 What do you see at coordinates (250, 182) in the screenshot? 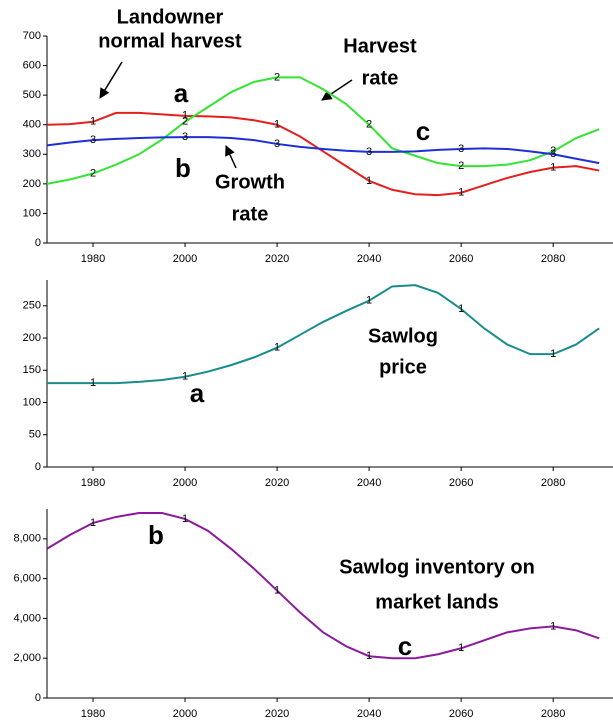
I see `annotation: Growth` at bounding box center [250, 182].